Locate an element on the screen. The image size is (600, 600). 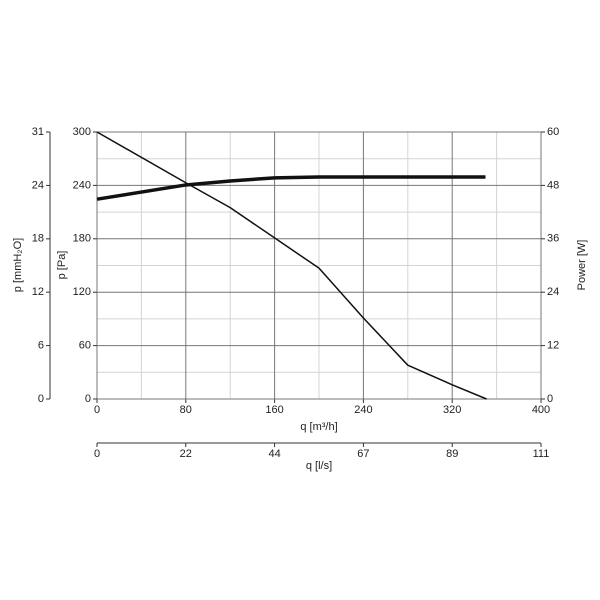
x-tick-label: 320 is located at coordinates (452, 410).